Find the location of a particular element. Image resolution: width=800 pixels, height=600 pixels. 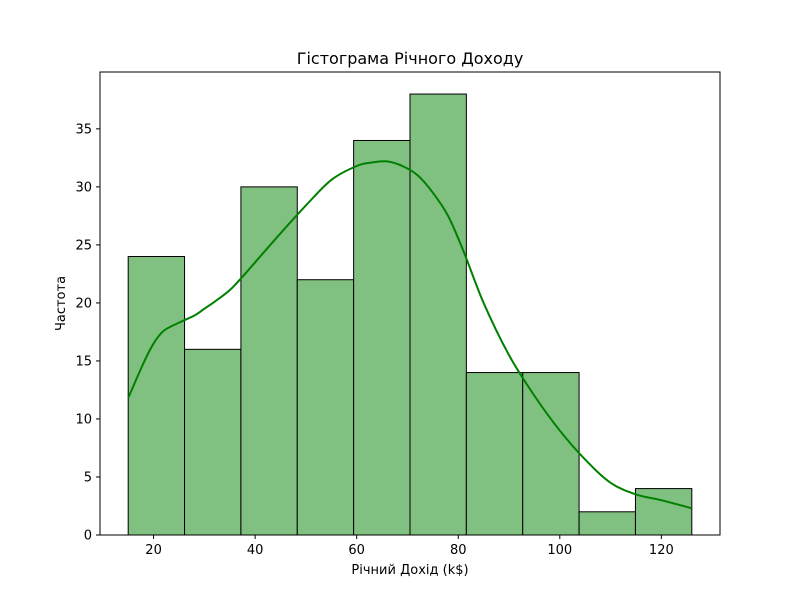

y-axis-label: Частота is located at coordinates (61, 303).